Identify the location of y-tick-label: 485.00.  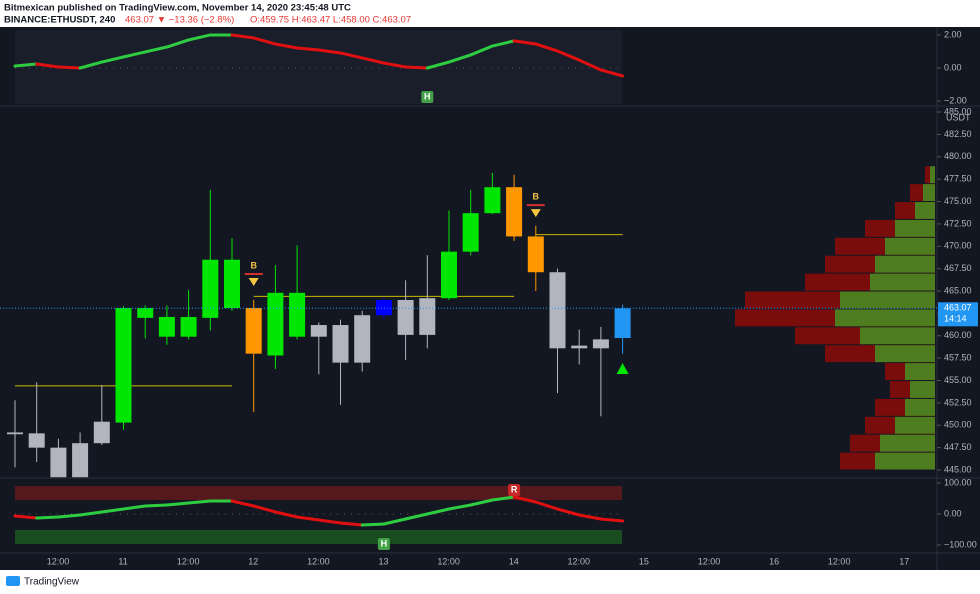
(958, 111).